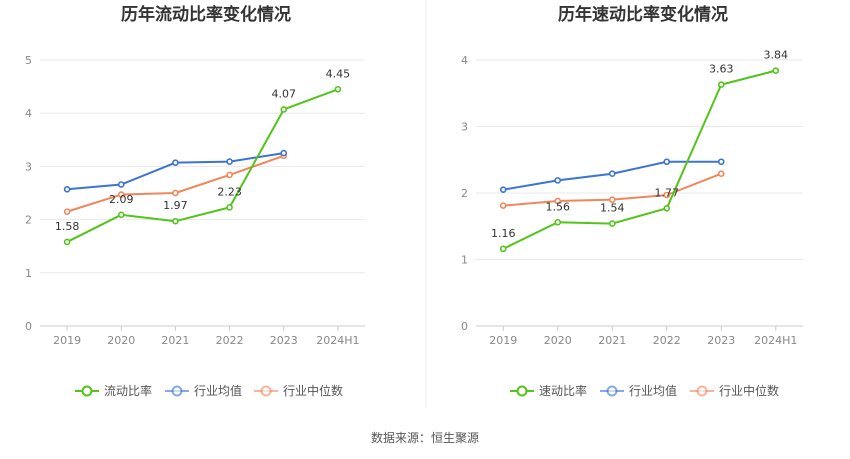  I want to click on source-text: 数据来源：恒生聚源, so click(425, 437).